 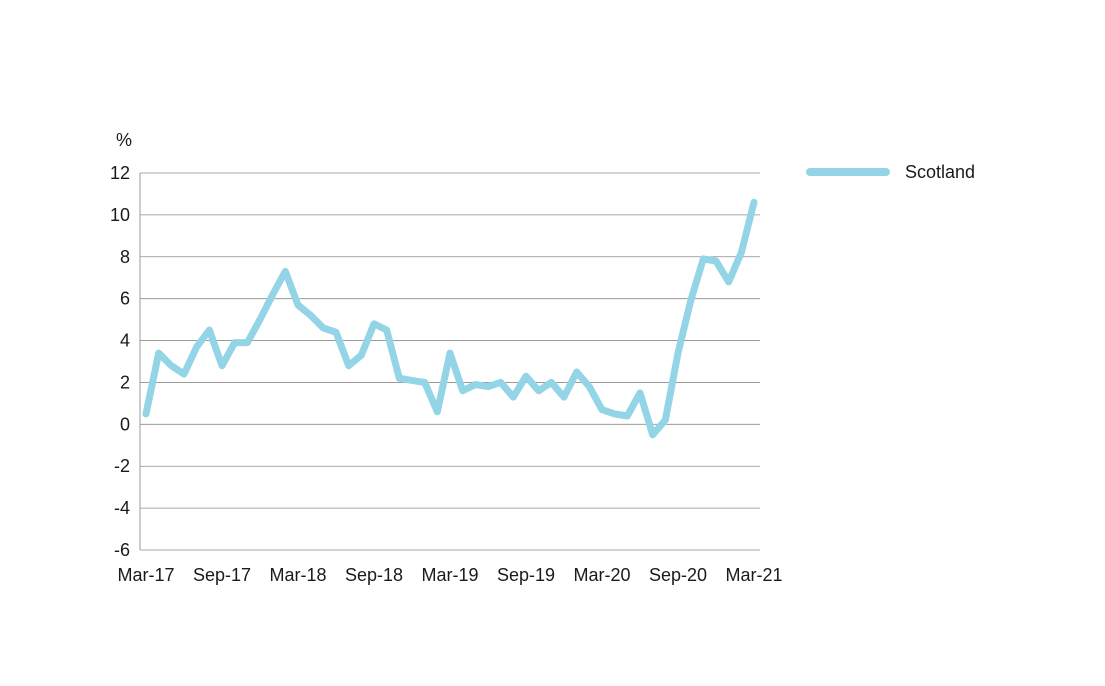 What do you see at coordinates (124, 140) in the screenshot?
I see `y-axis-unit-label: %` at bounding box center [124, 140].